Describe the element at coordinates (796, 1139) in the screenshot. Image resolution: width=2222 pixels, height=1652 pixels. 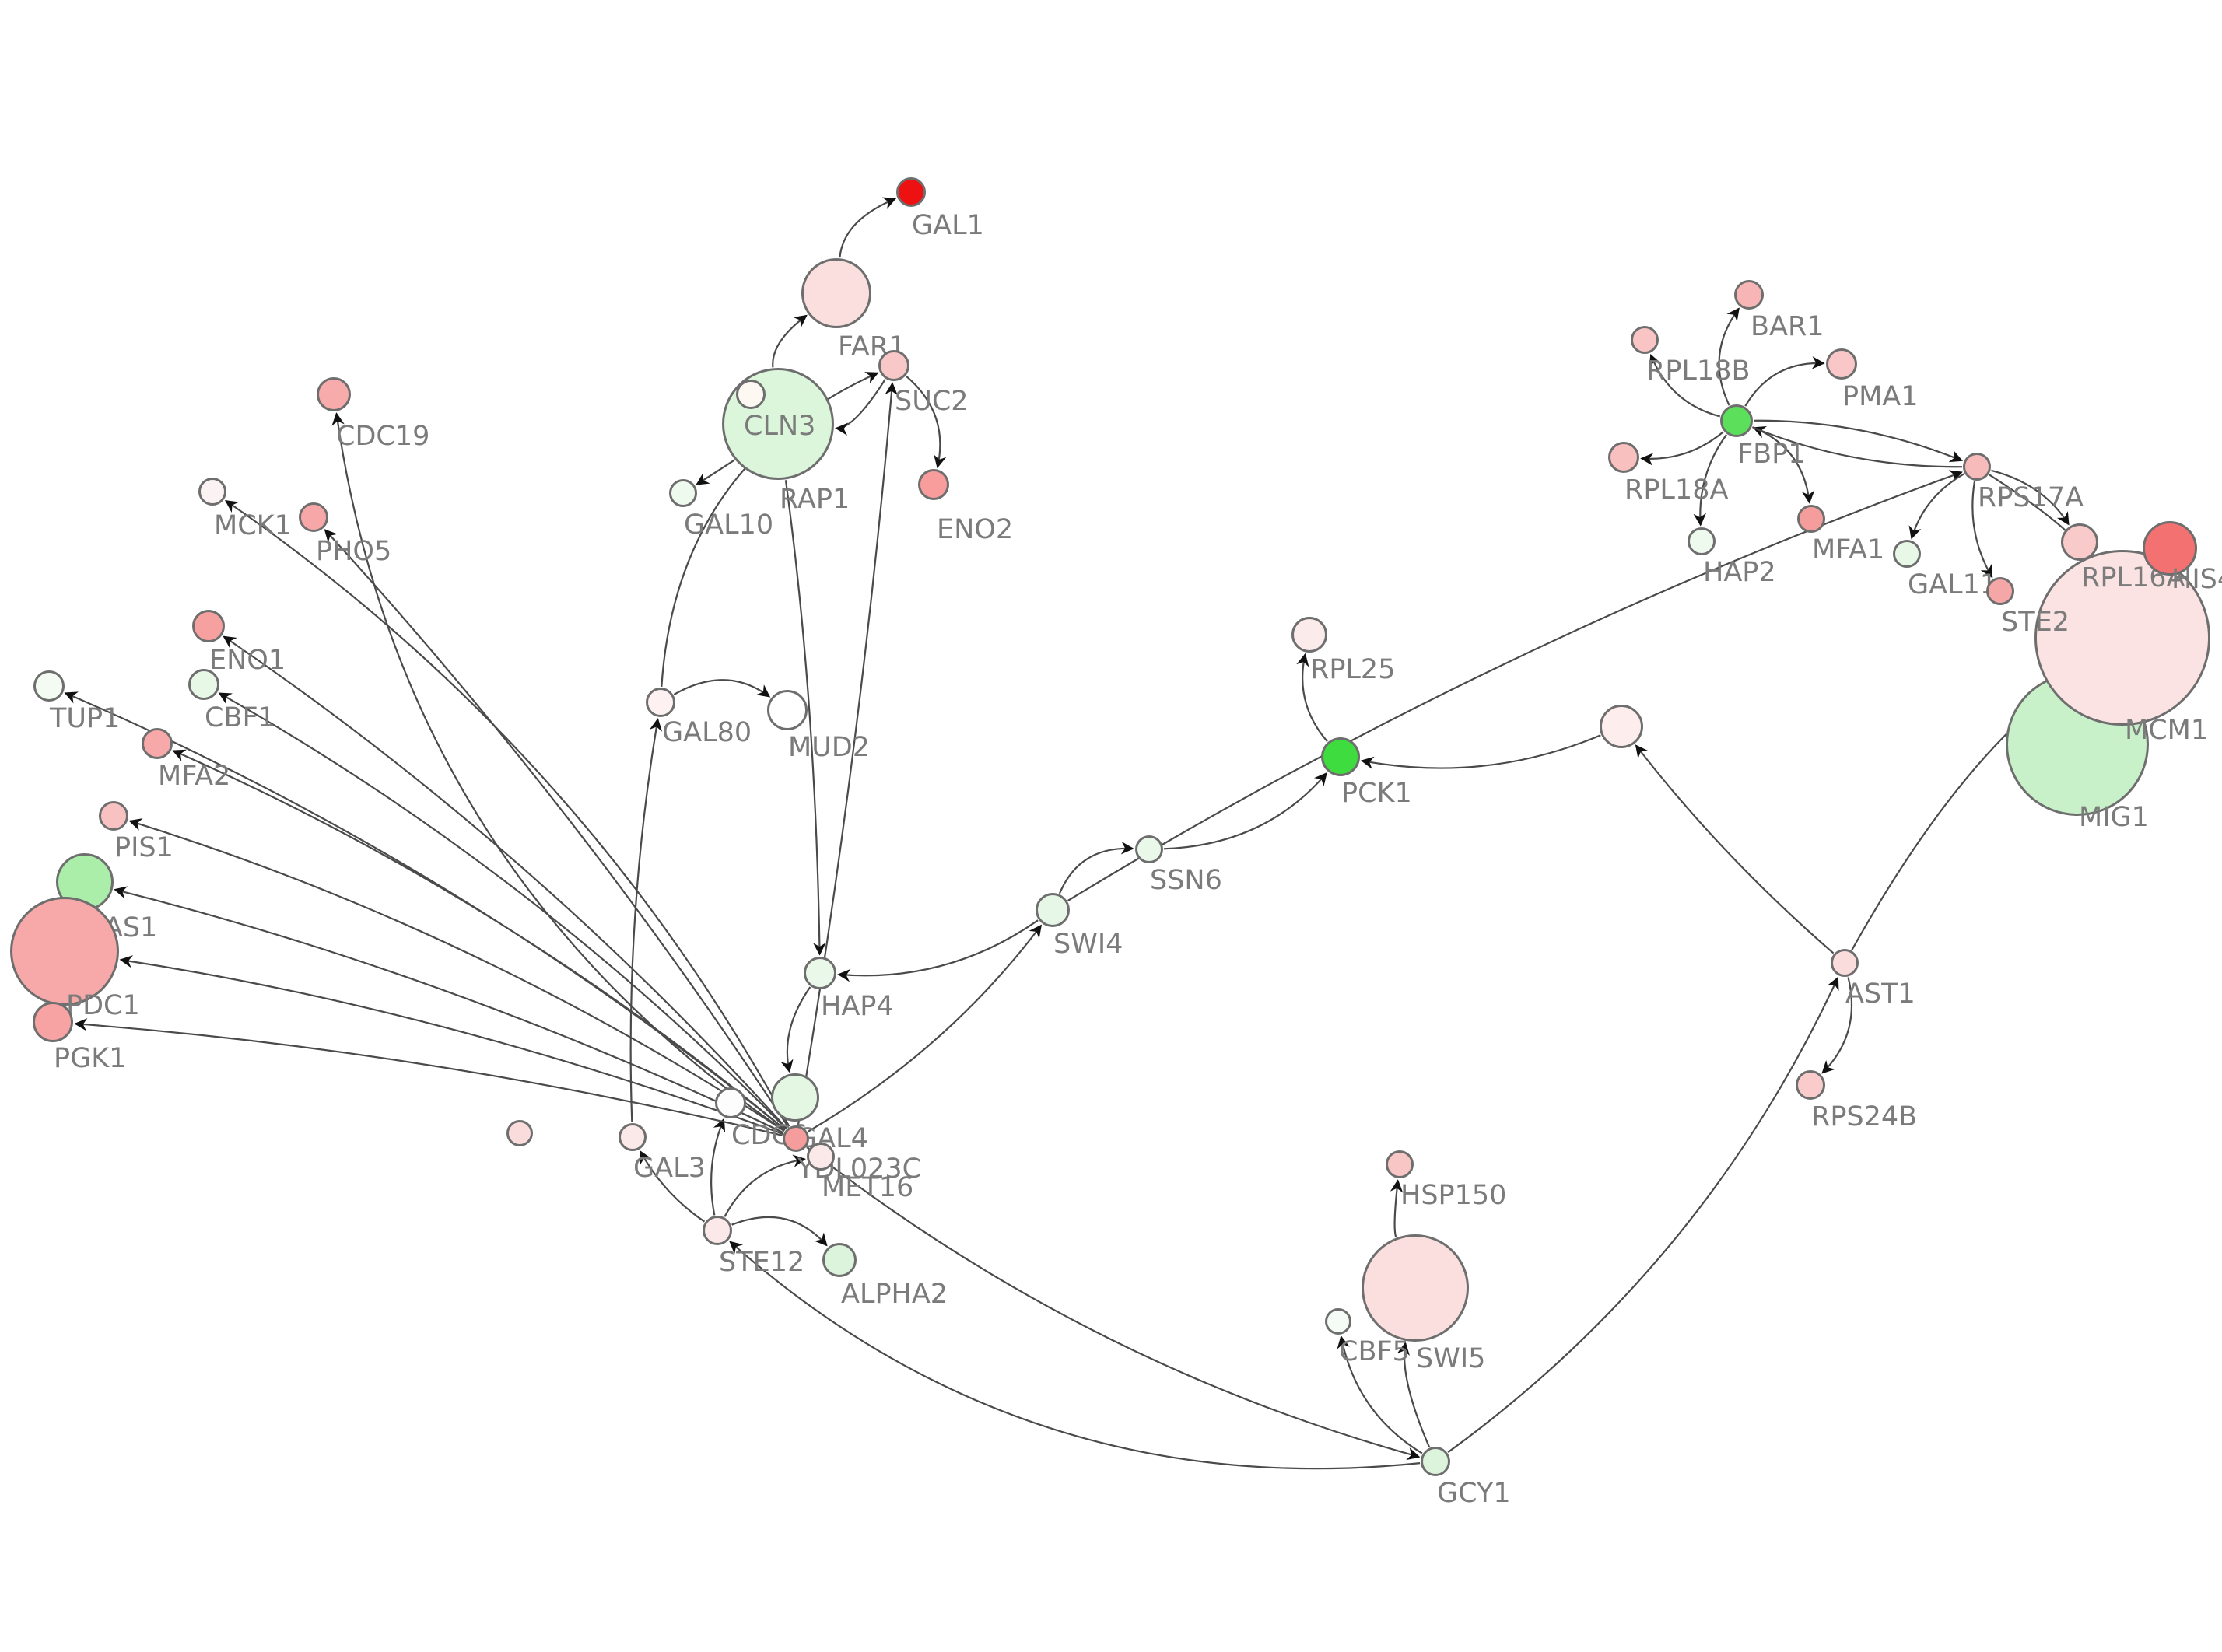
I see `node-YDL023C` at that location.